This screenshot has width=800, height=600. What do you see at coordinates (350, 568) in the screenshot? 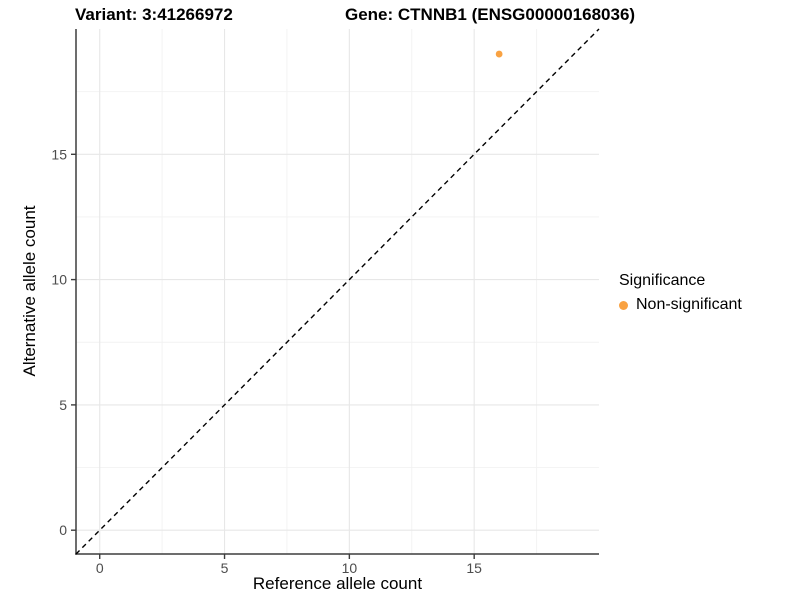
I see `x-tick-label: 10` at bounding box center [350, 568].